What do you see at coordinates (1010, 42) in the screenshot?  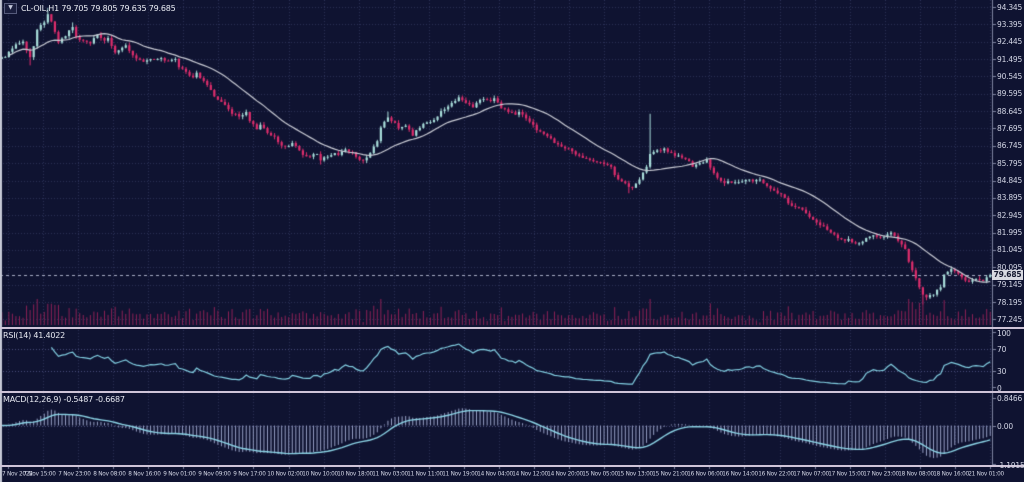 I see `price-axis-label: 92.445` at bounding box center [1010, 42].